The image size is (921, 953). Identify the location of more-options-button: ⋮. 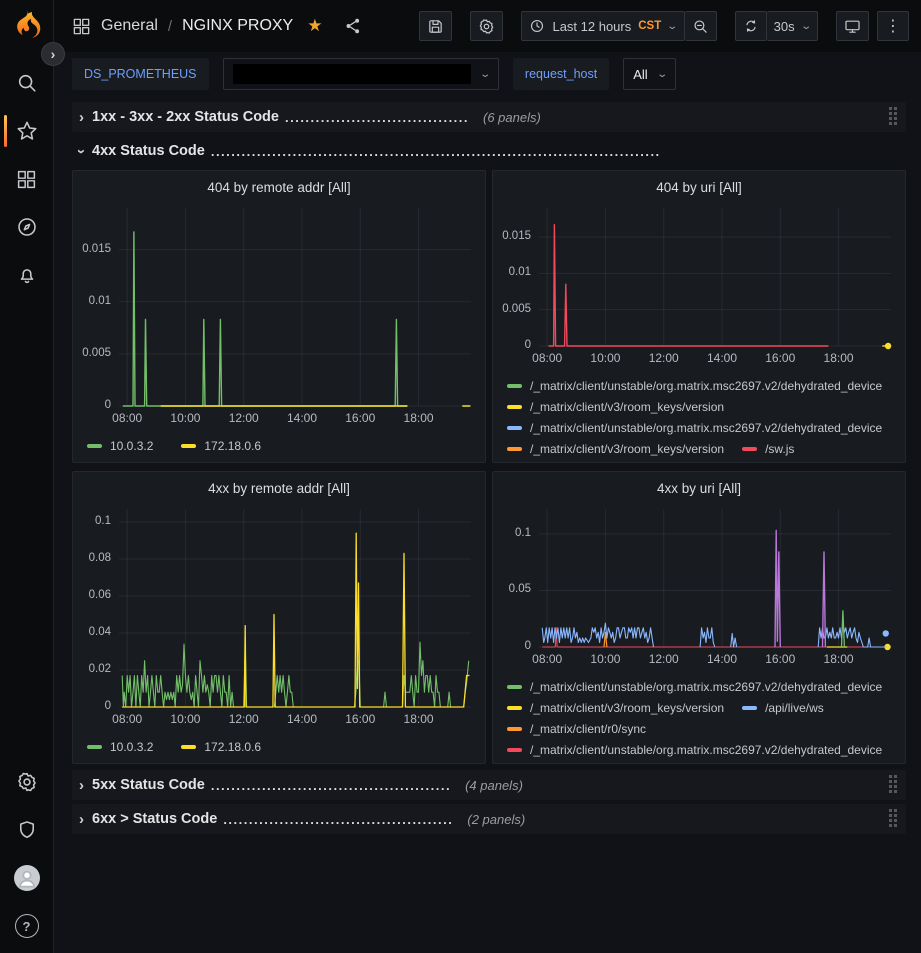
(893, 26).